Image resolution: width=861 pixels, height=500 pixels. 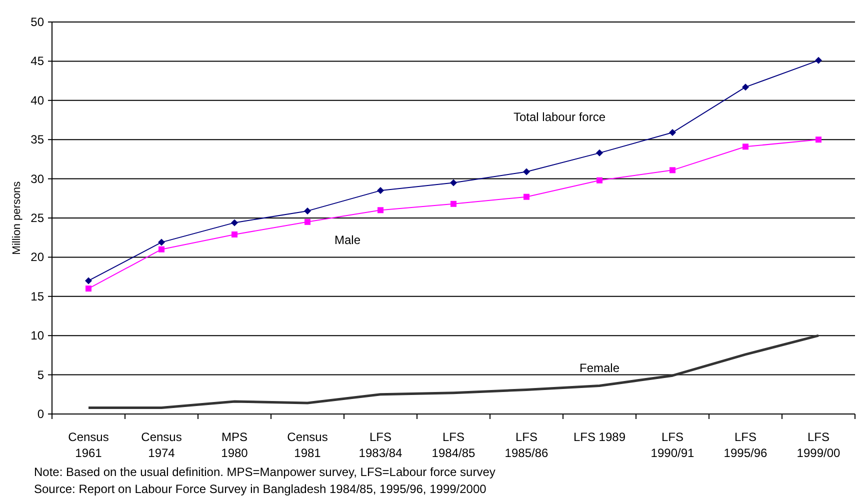 I want to click on x-tick-label: Census 1961, so click(x=88, y=445).